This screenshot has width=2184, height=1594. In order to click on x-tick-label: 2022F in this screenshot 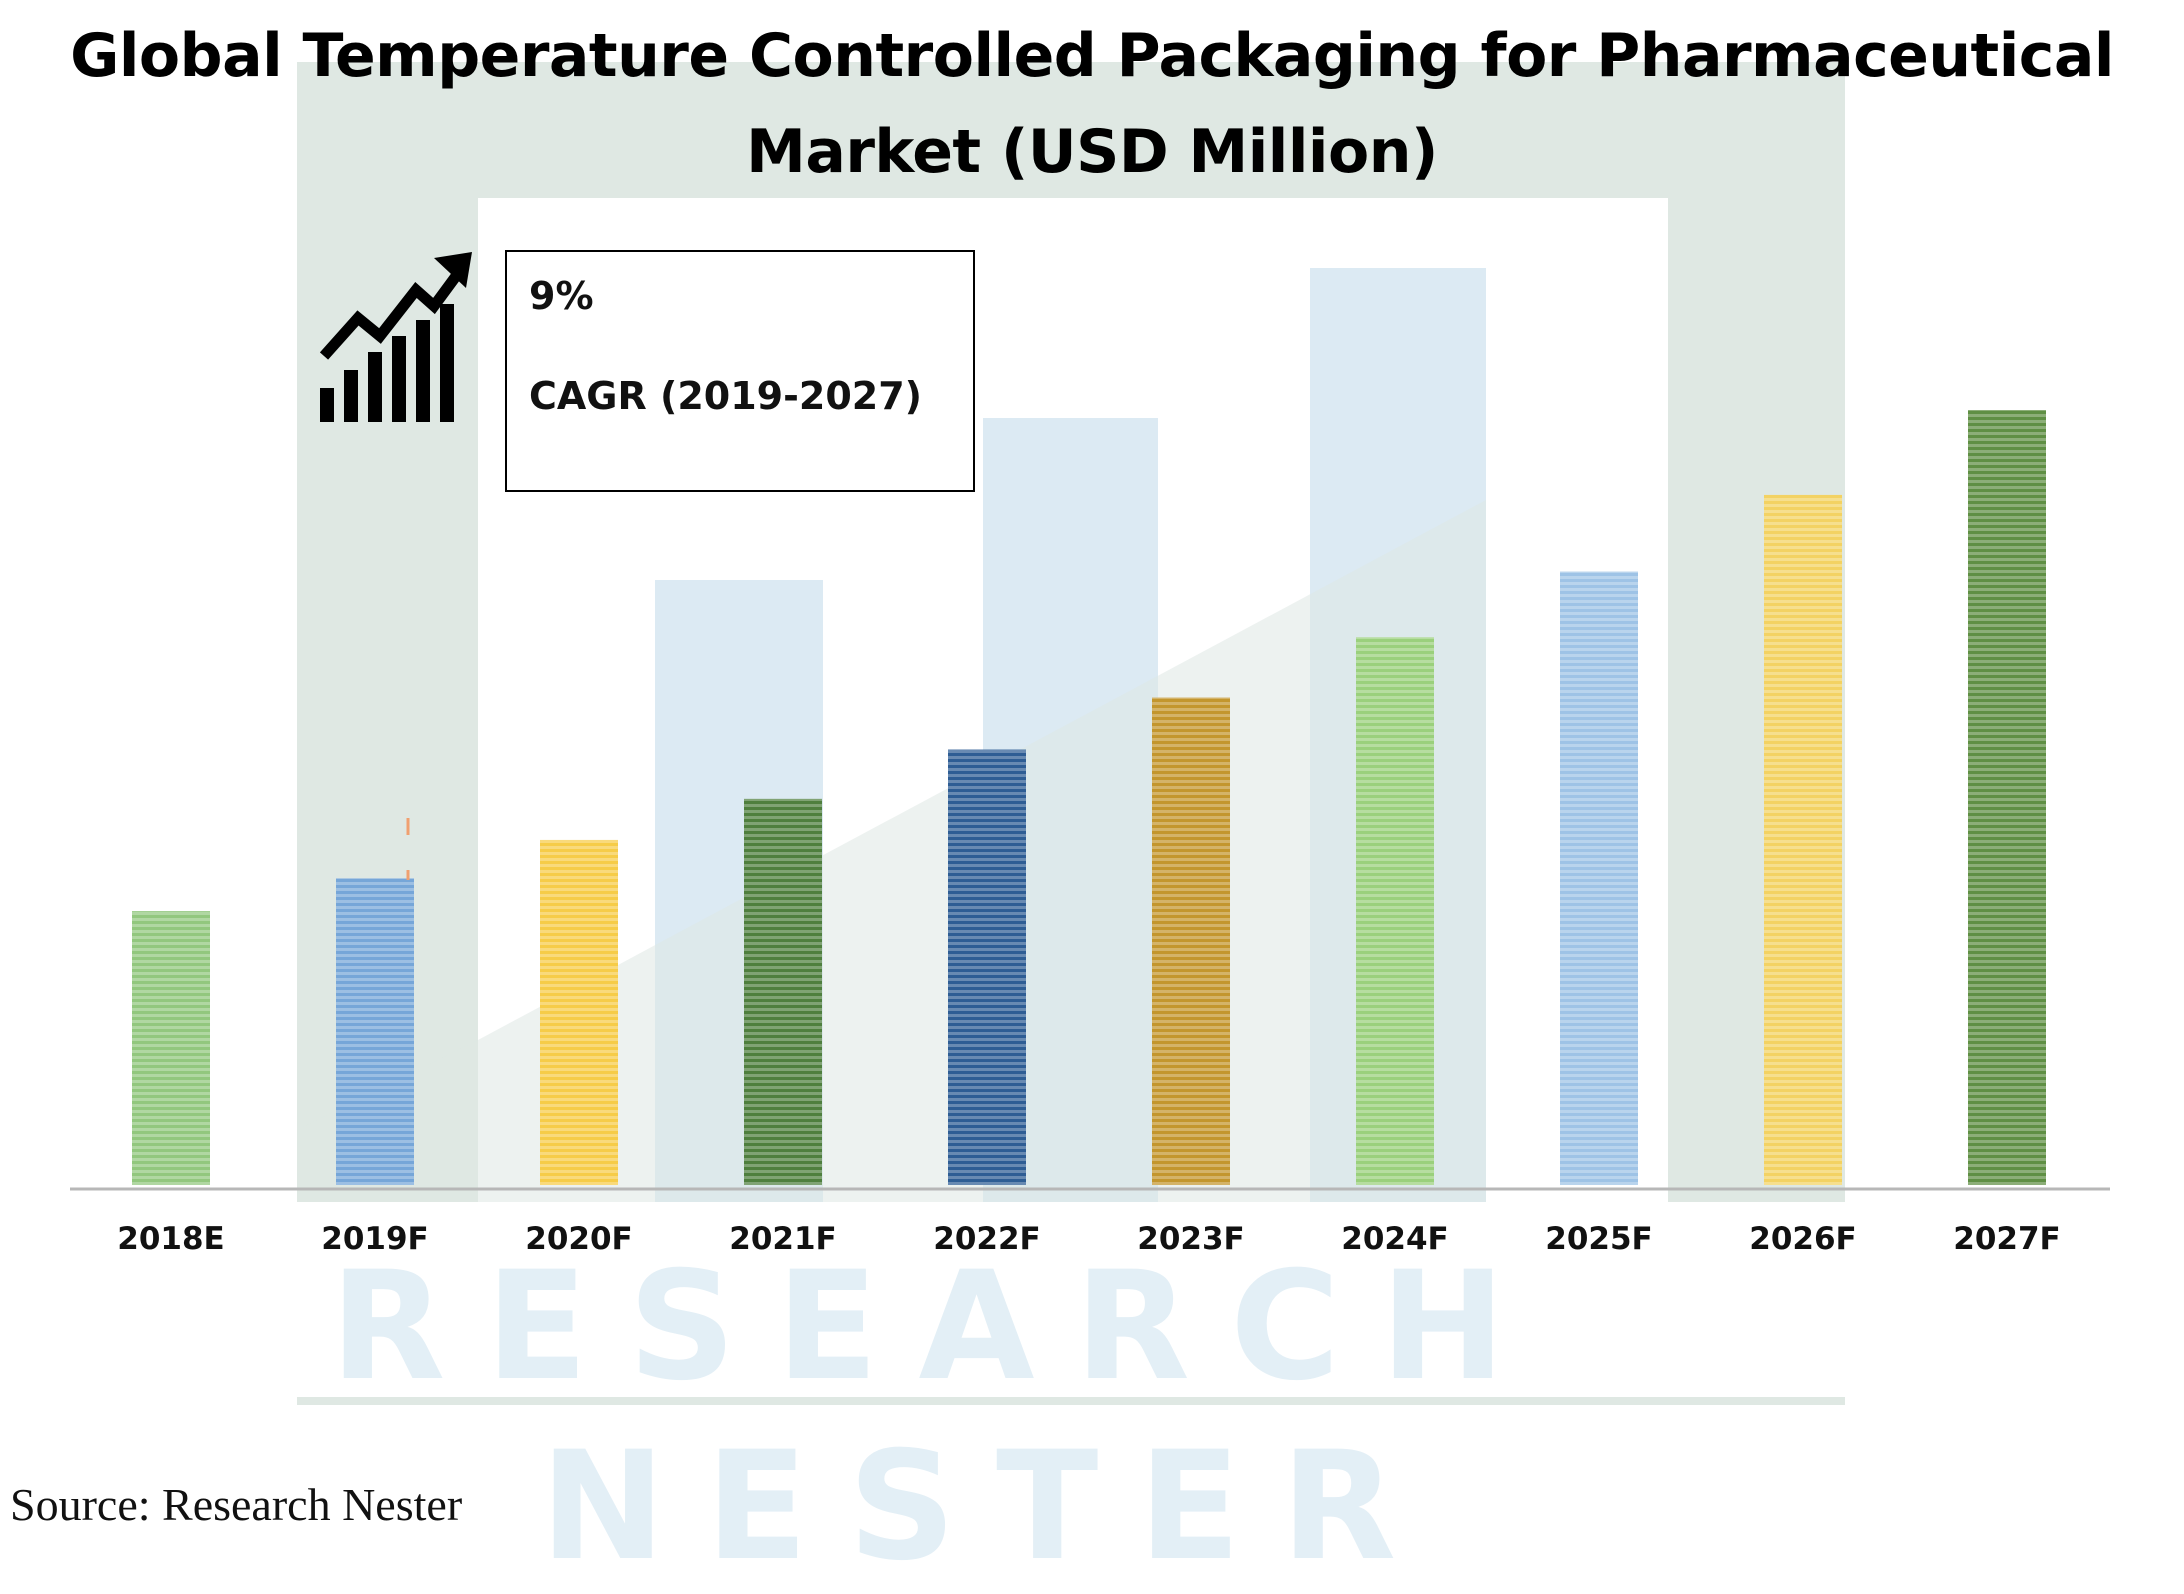, I will do `click(986, 1239)`.